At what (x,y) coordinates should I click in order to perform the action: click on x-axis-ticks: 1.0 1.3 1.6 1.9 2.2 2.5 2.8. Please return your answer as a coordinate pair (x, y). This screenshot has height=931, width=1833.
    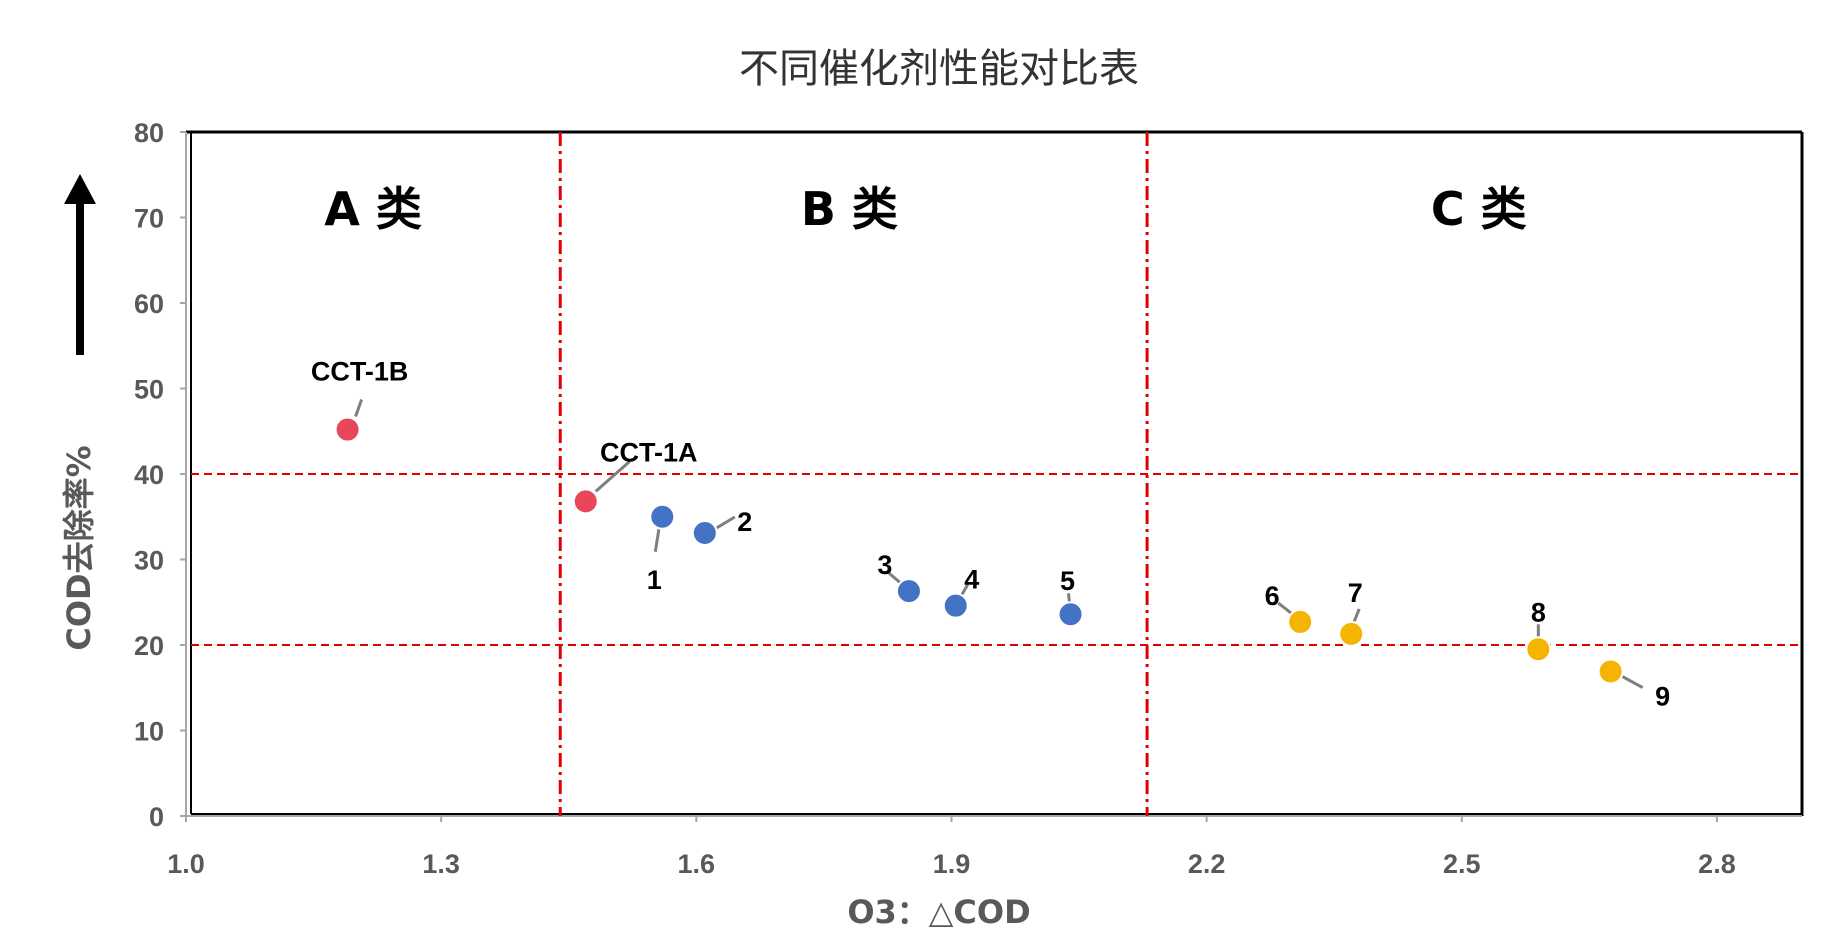
    Looking at the image, I should click on (951, 847).